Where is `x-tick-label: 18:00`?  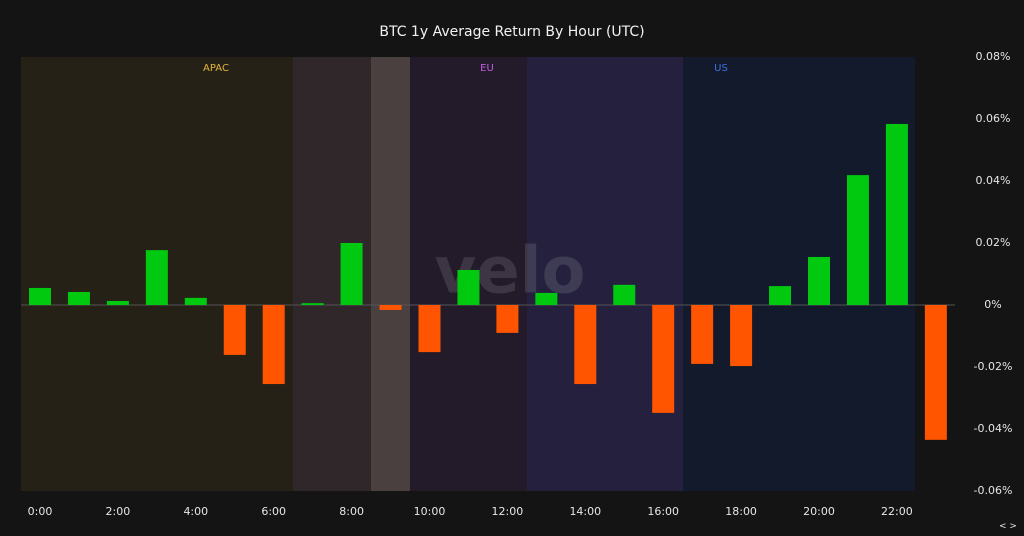 x-tick-label: 18:00 is located at coordinates (741, 511).